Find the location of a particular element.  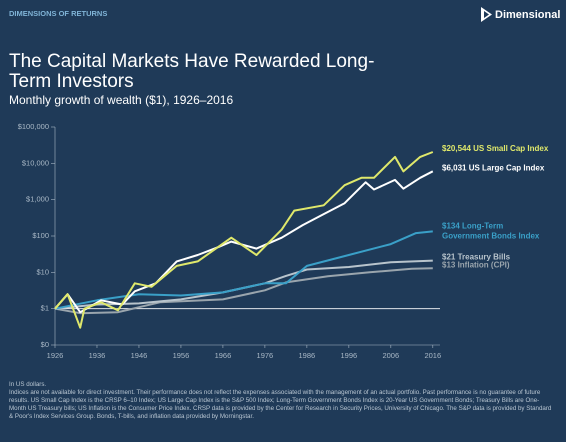

series-label: $20,544 US Small Cap Index is located at coordinates (495, 148).